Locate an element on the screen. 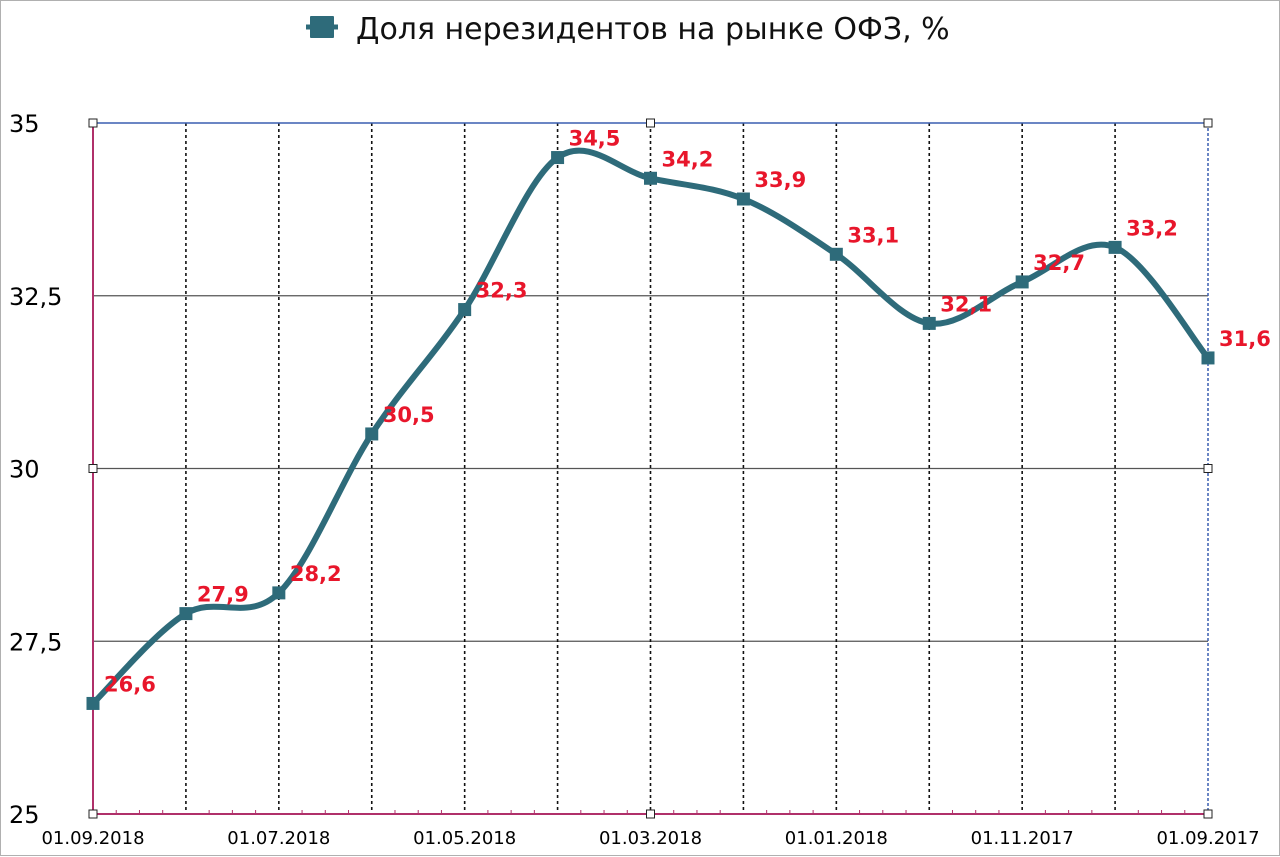  data-label: 27,9 is located at coordinates (223, 595).